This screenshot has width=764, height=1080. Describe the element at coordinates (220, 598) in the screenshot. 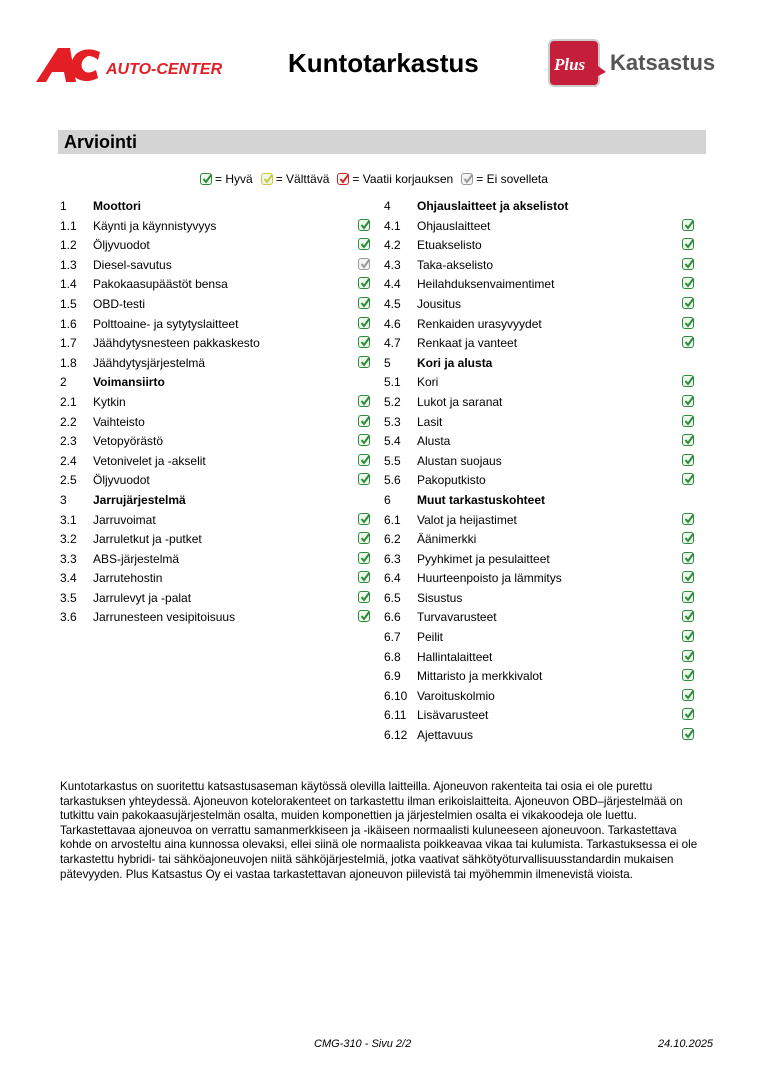

I see `checklist-row: 3.5 Jarrulevyt ja -palat` at that location.